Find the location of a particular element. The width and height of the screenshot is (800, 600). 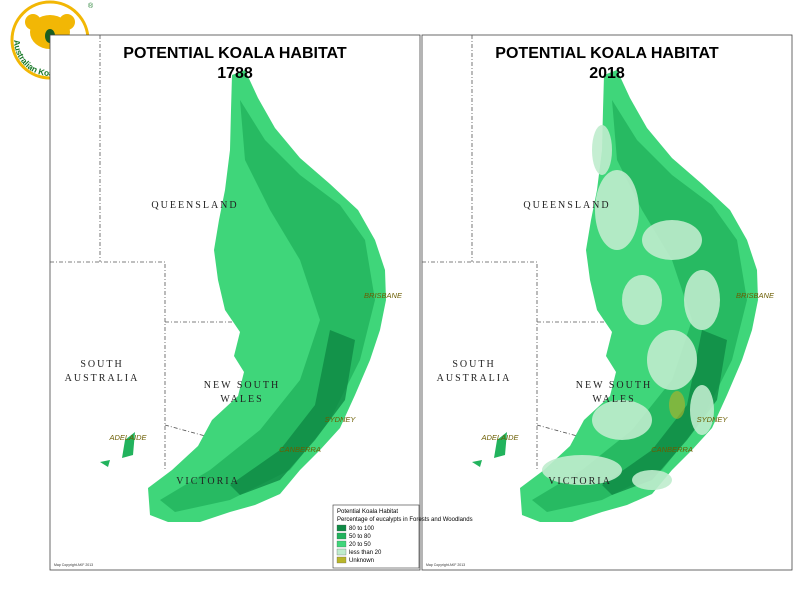

legend-label: Unknown is located at coordinates (361, 561).